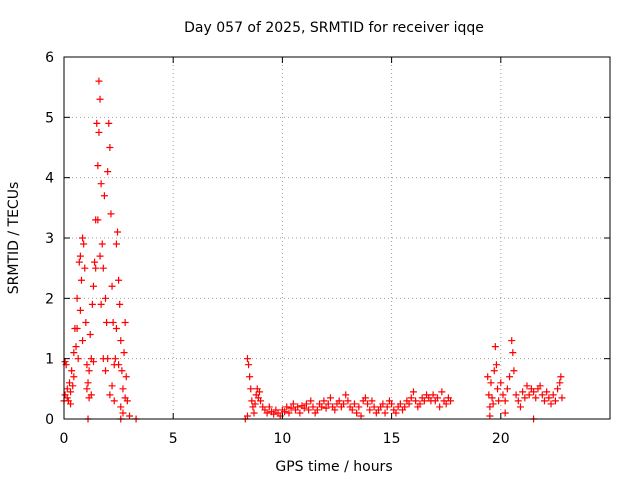  Describe the element at coordinates (392, 439) in the screenshot. I see `x-tick-label: 15` at that location.